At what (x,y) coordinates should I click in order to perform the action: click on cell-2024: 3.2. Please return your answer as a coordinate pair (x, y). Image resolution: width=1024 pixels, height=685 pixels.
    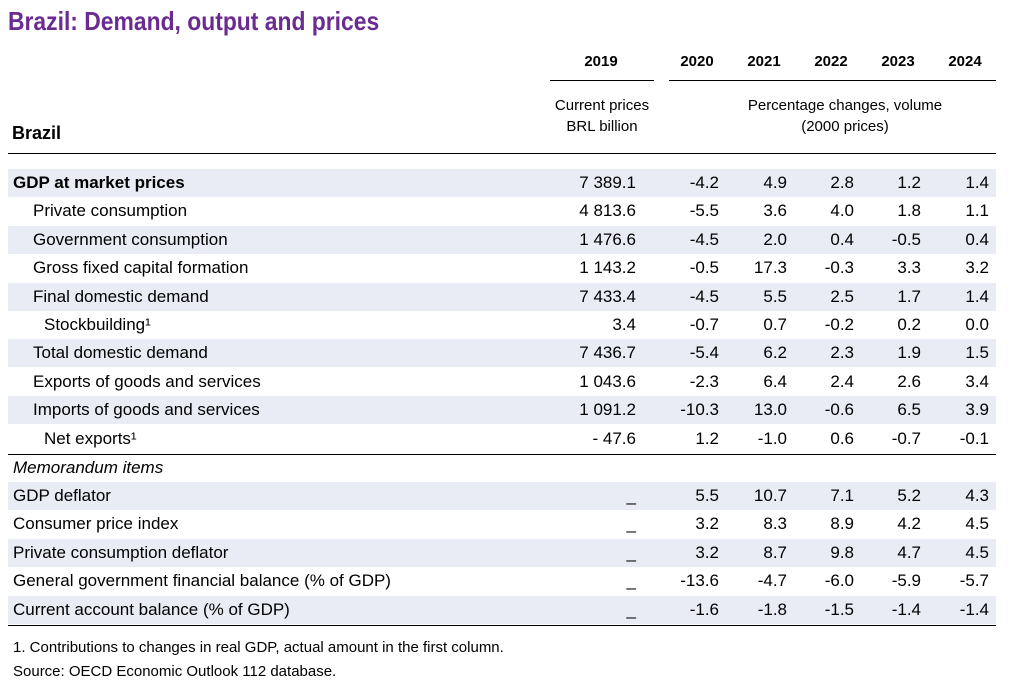
    Looking at the image, I should click on (977, 268).